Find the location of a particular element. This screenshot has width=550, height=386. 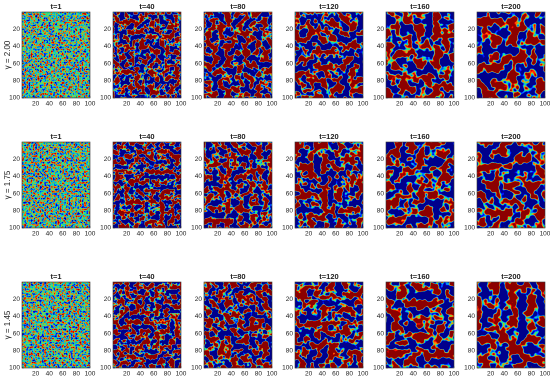

panel-title: t=120 is located at coordinates (328, 136).